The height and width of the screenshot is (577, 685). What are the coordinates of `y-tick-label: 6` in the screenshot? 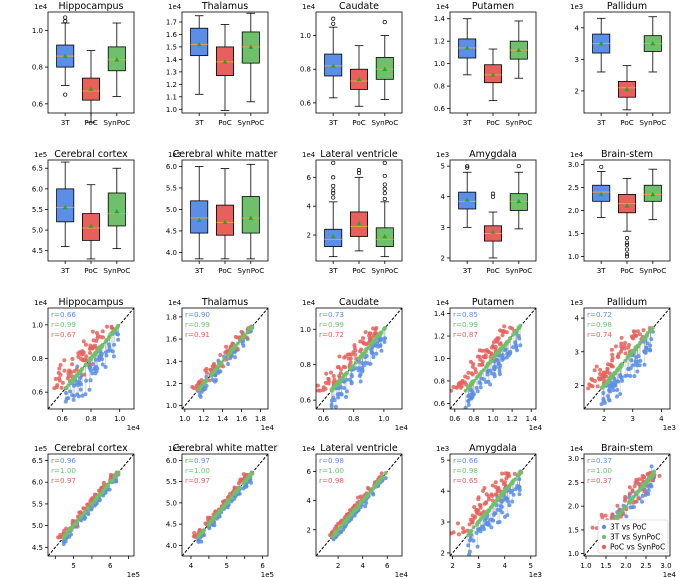 It's located at (309, 472).